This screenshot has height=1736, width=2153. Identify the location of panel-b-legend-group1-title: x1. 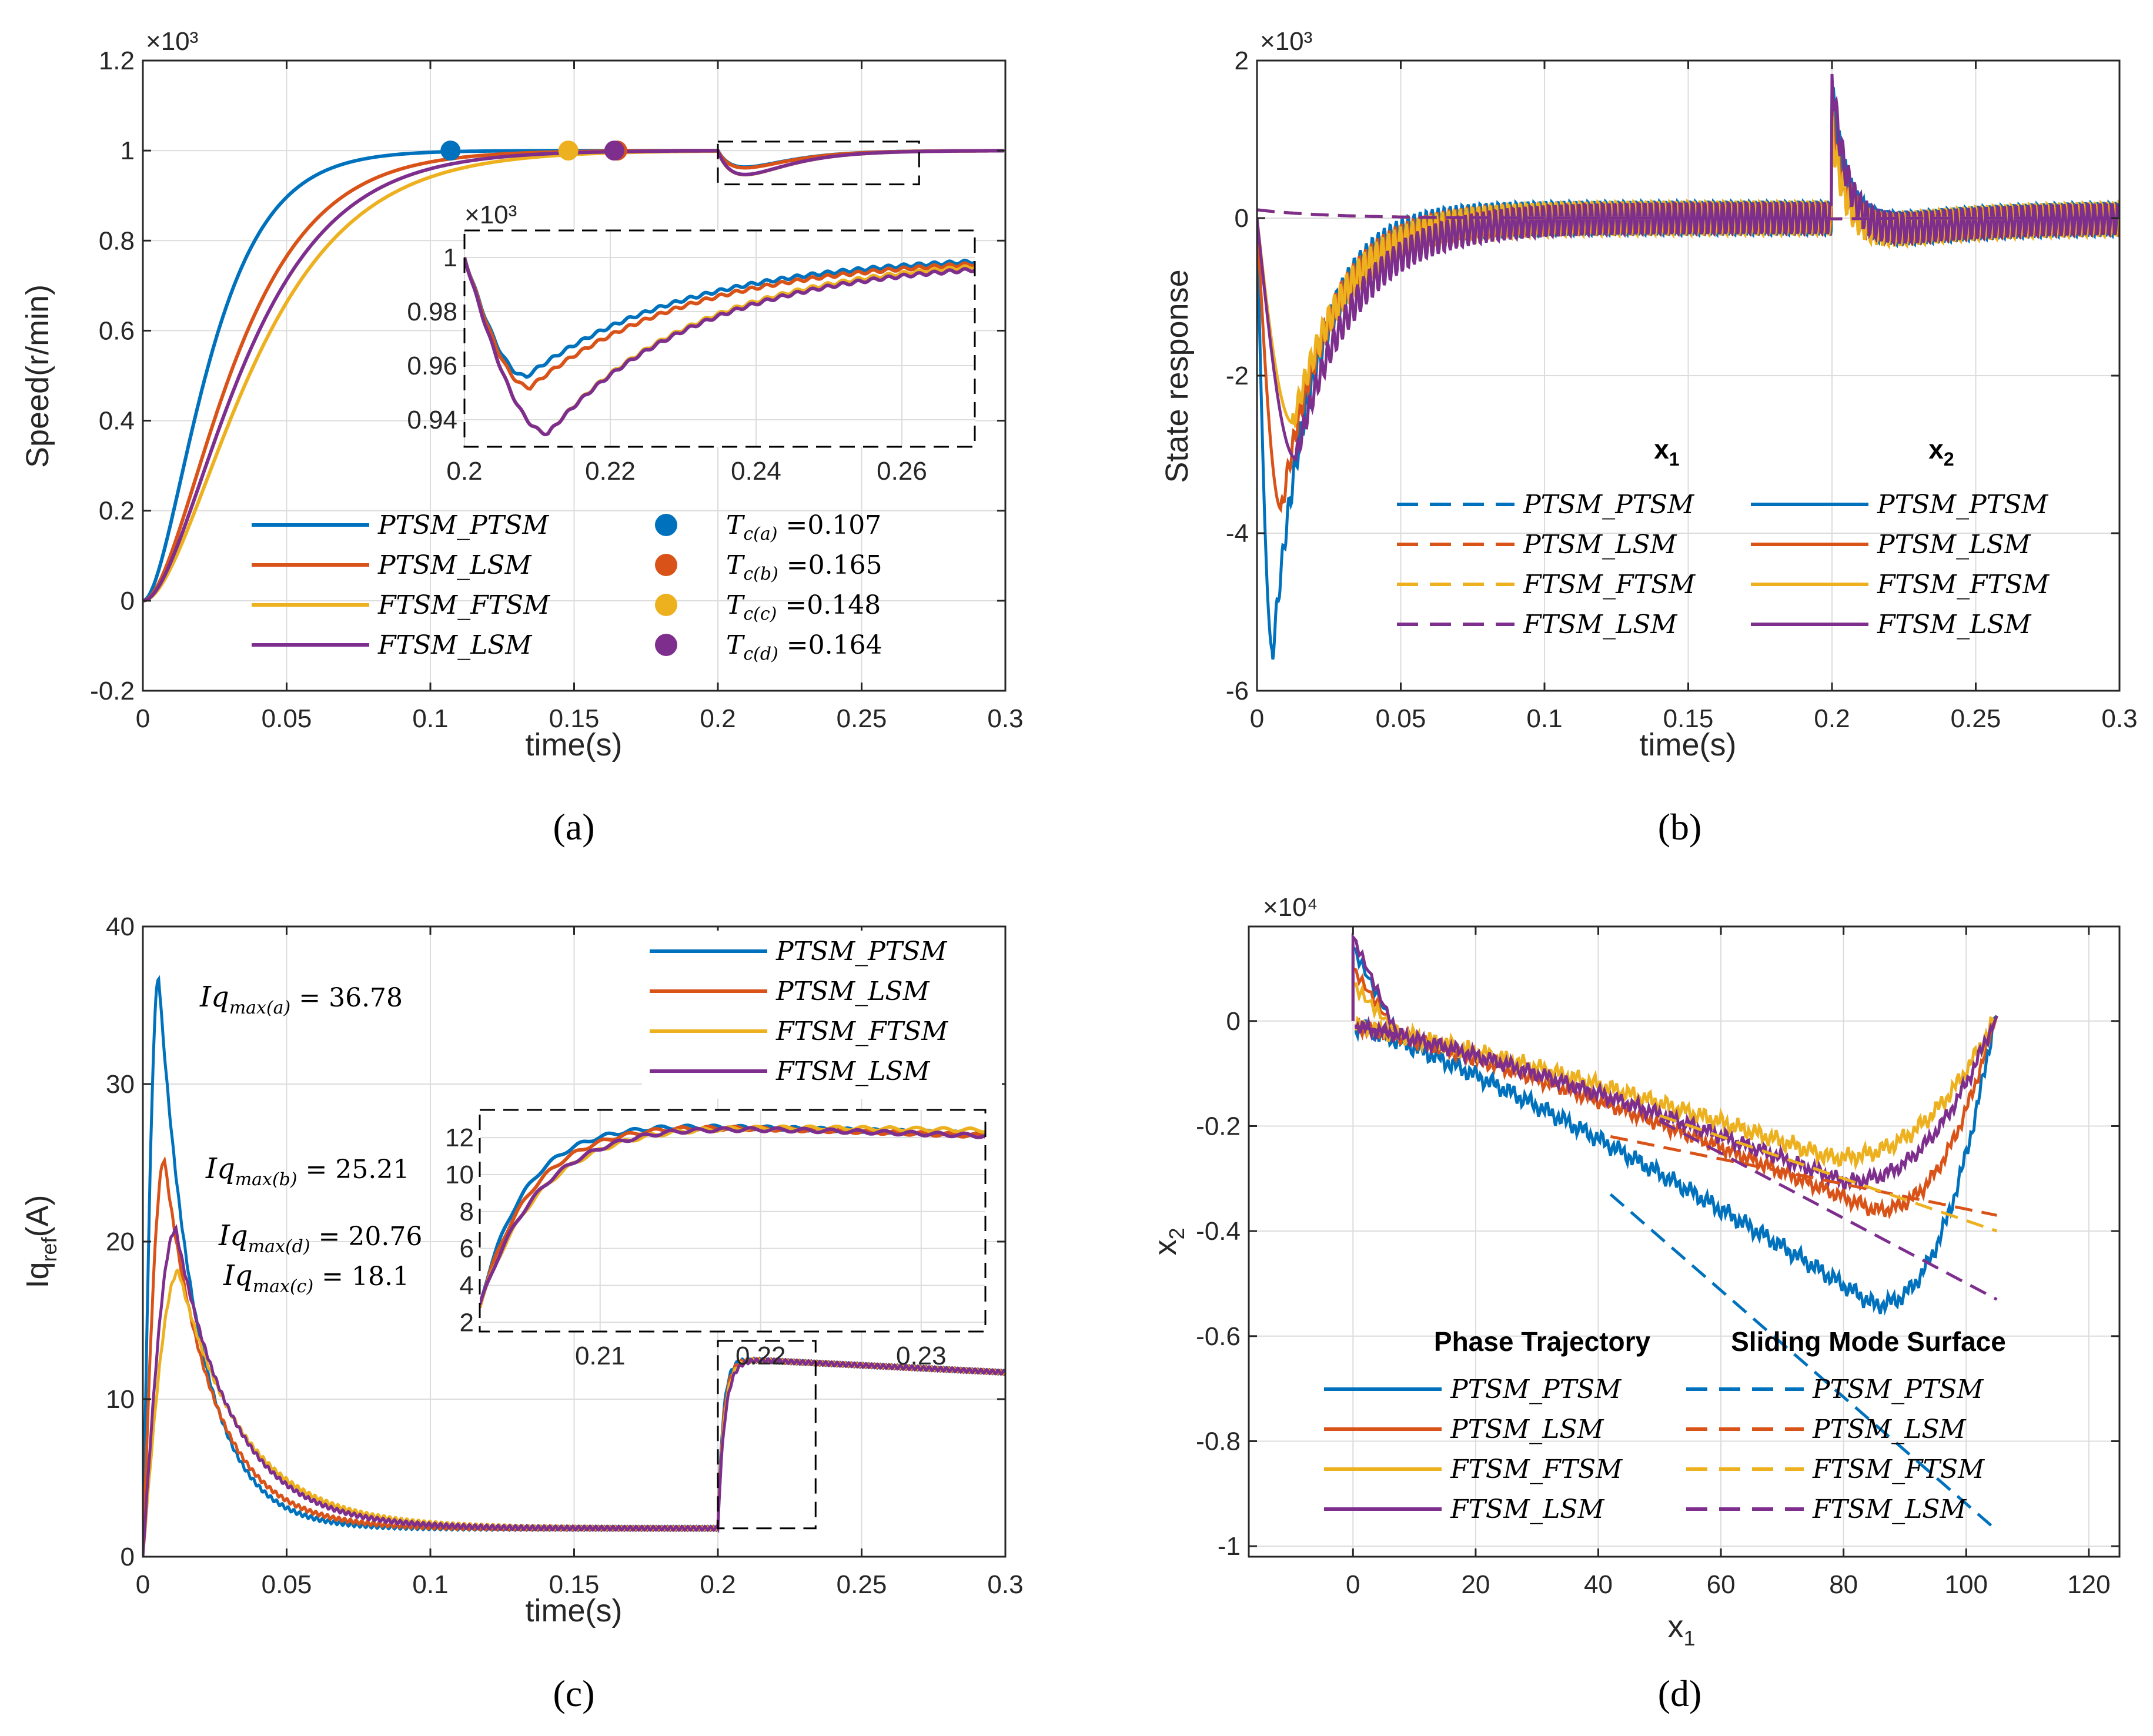
(1666, 452).